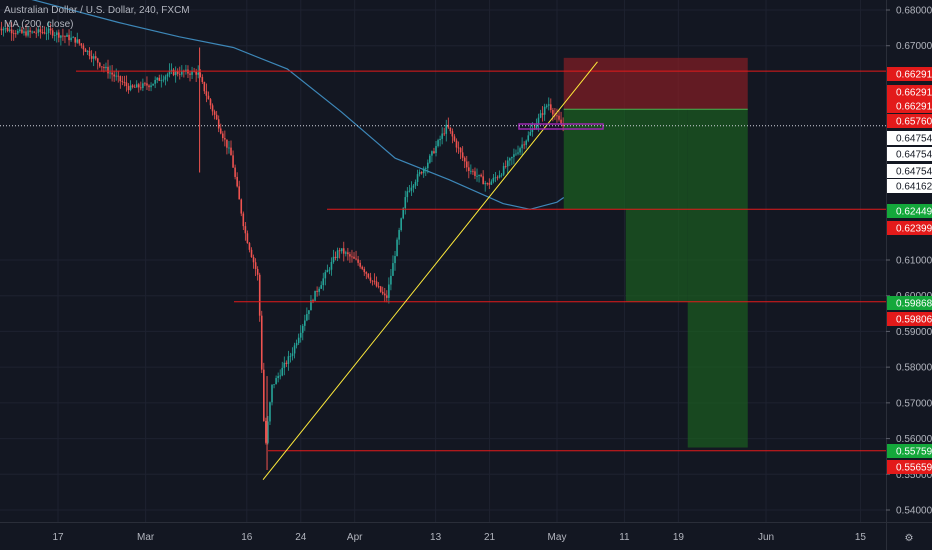  I want to click on marker-box, so click(561, 126).